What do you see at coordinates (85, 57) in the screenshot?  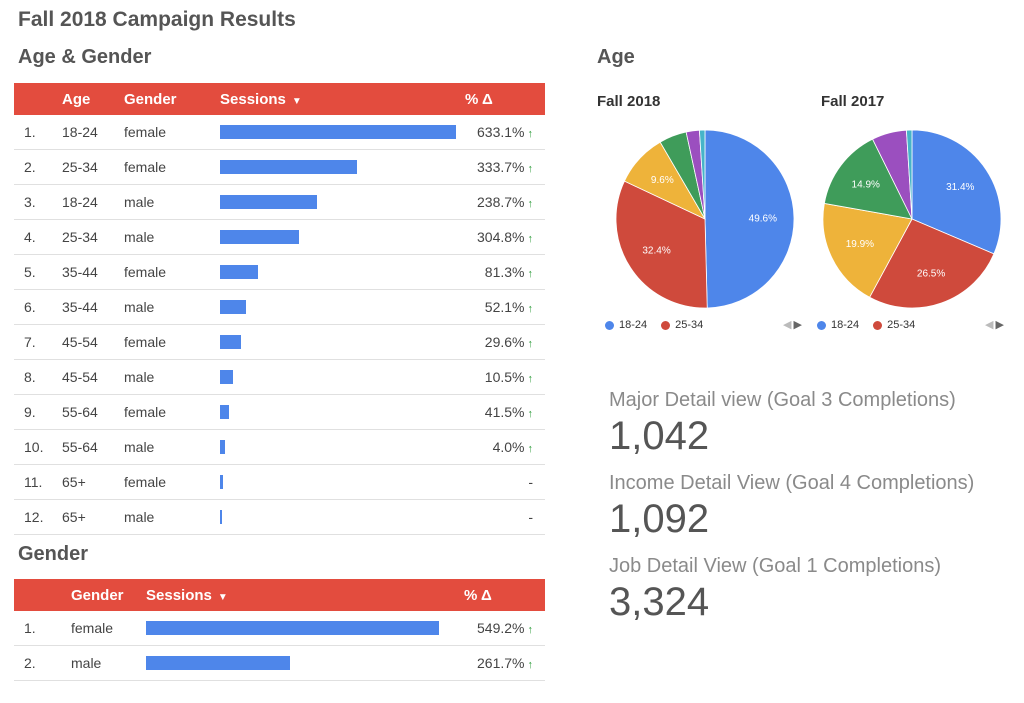 I see `age-gender-title: Age & Gender` at bounding box center [85, 57].